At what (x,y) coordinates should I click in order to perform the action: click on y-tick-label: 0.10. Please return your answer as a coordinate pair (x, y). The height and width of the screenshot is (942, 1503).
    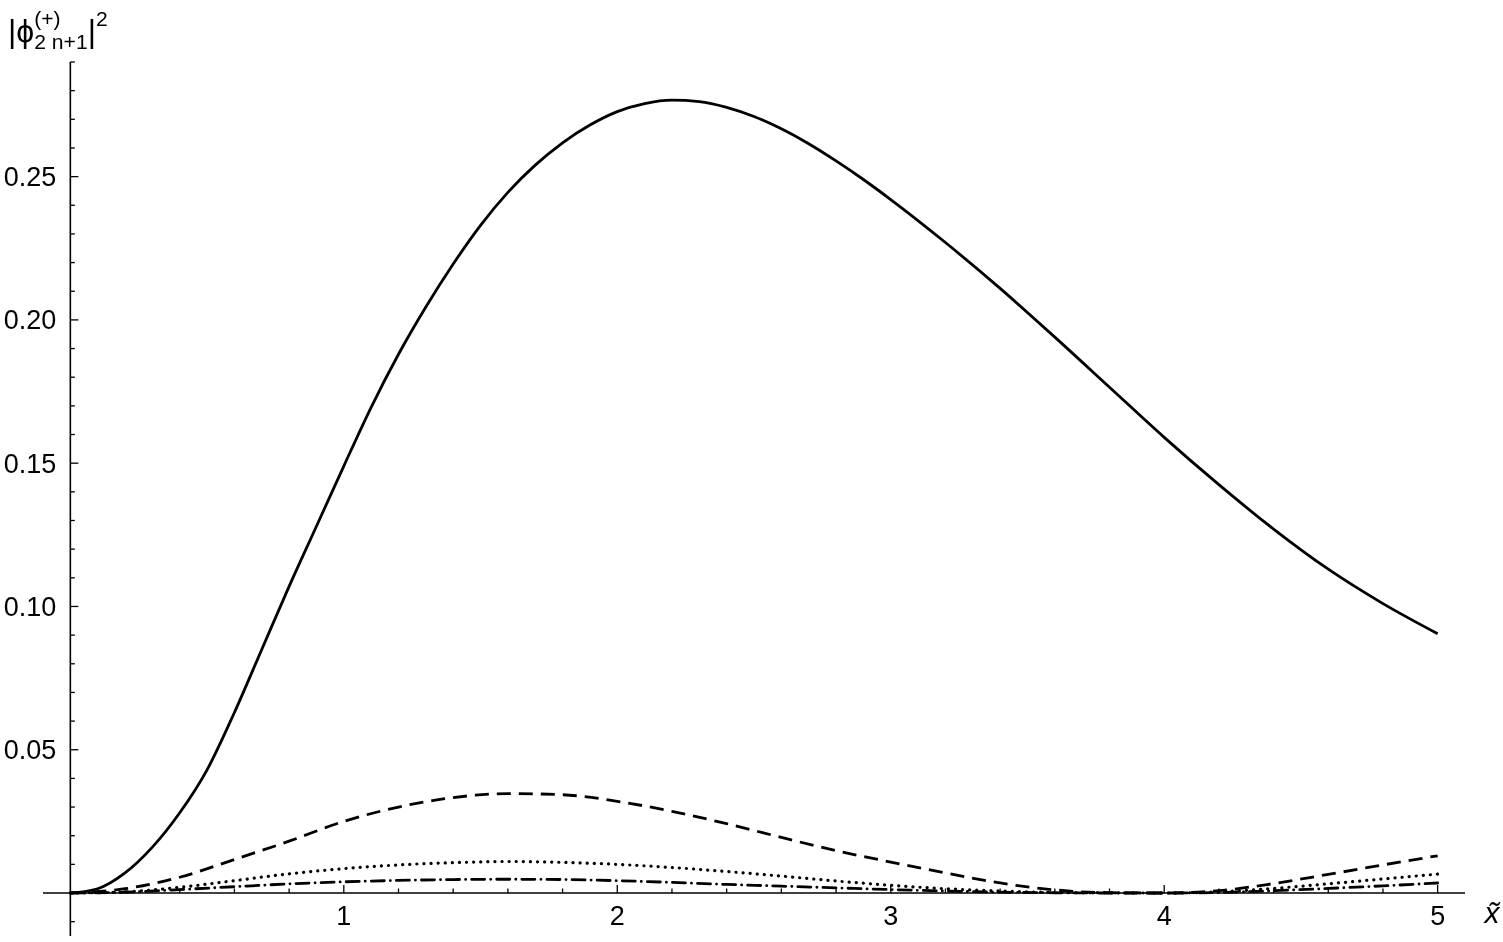
    Looking at the image, I should click on (30, 606).